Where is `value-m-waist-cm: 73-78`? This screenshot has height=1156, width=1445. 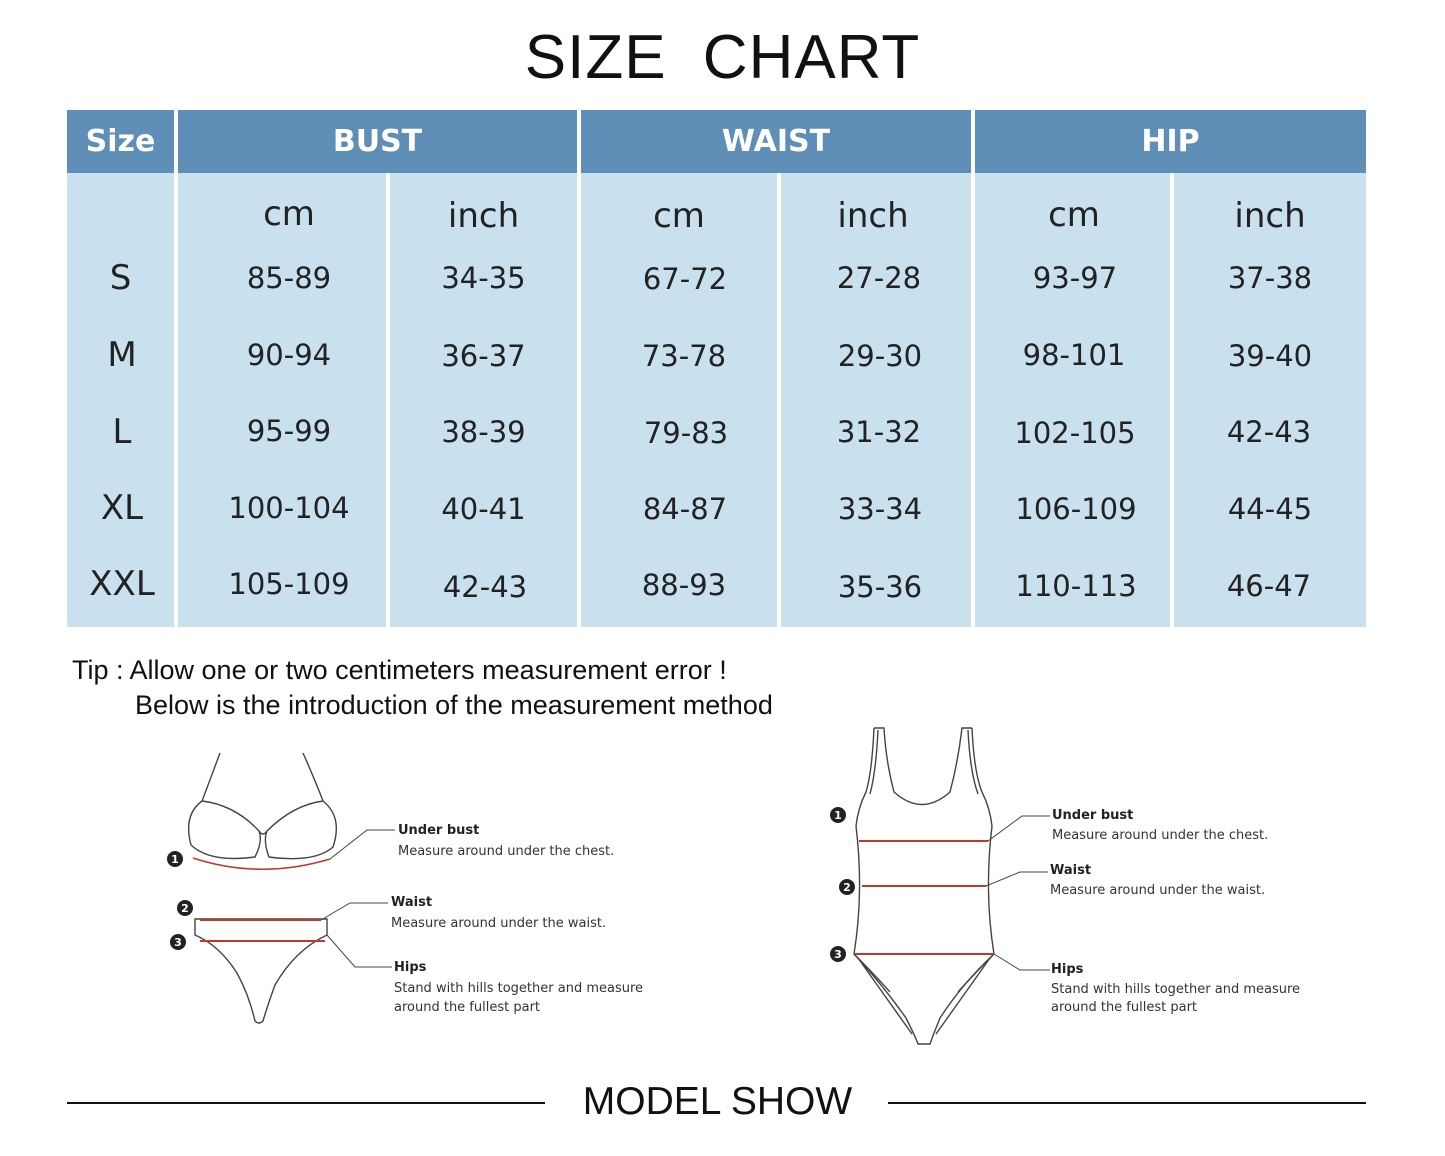 value-m-waist-cm: 73-78 is located at coordinates (684, 356).